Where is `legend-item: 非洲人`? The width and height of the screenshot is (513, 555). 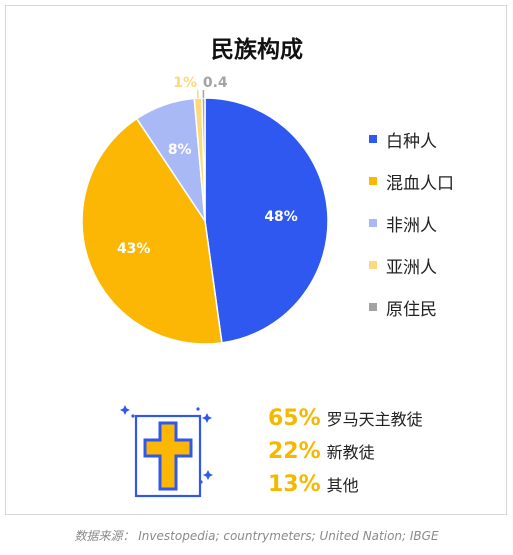
legend-item: 非洲人 is located at coordinates (411, 223).